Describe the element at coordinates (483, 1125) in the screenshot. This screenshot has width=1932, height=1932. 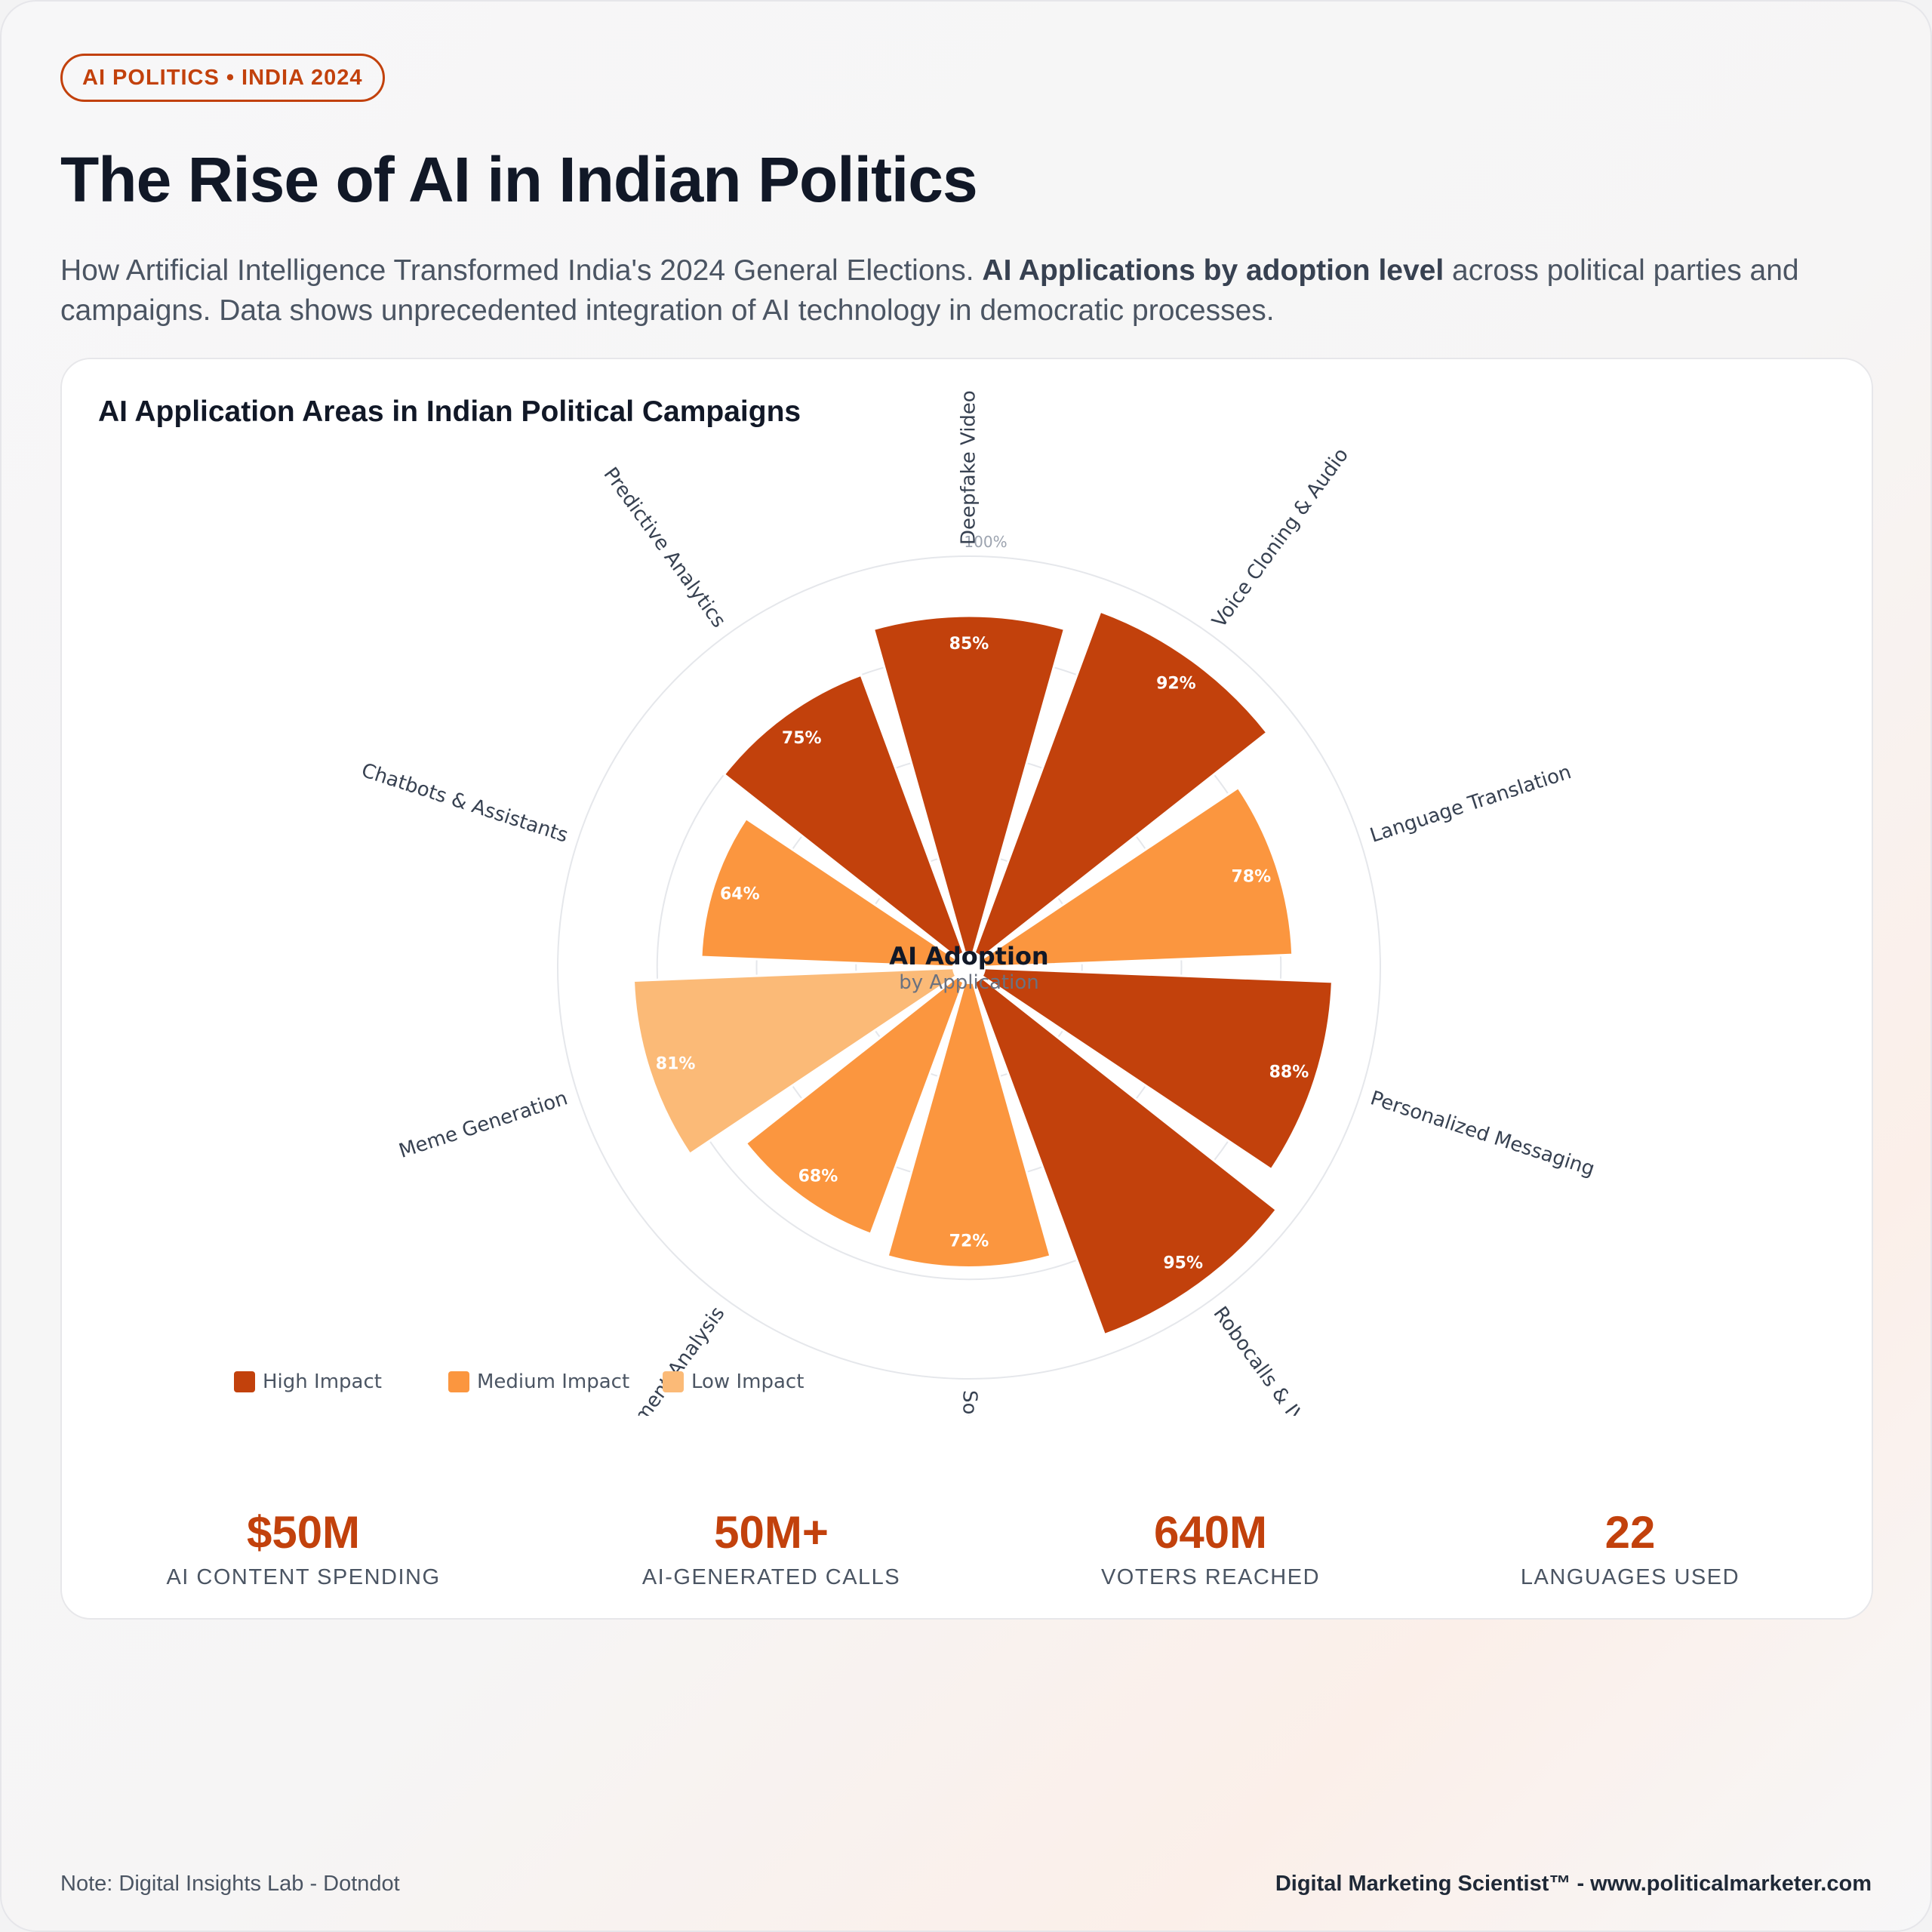
I see `category-label: Meme Generation` at that location.